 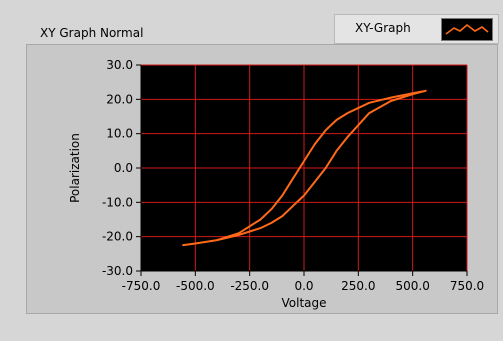 I want to click on x-tick-label: -500.0, so click(x=195, y=286).